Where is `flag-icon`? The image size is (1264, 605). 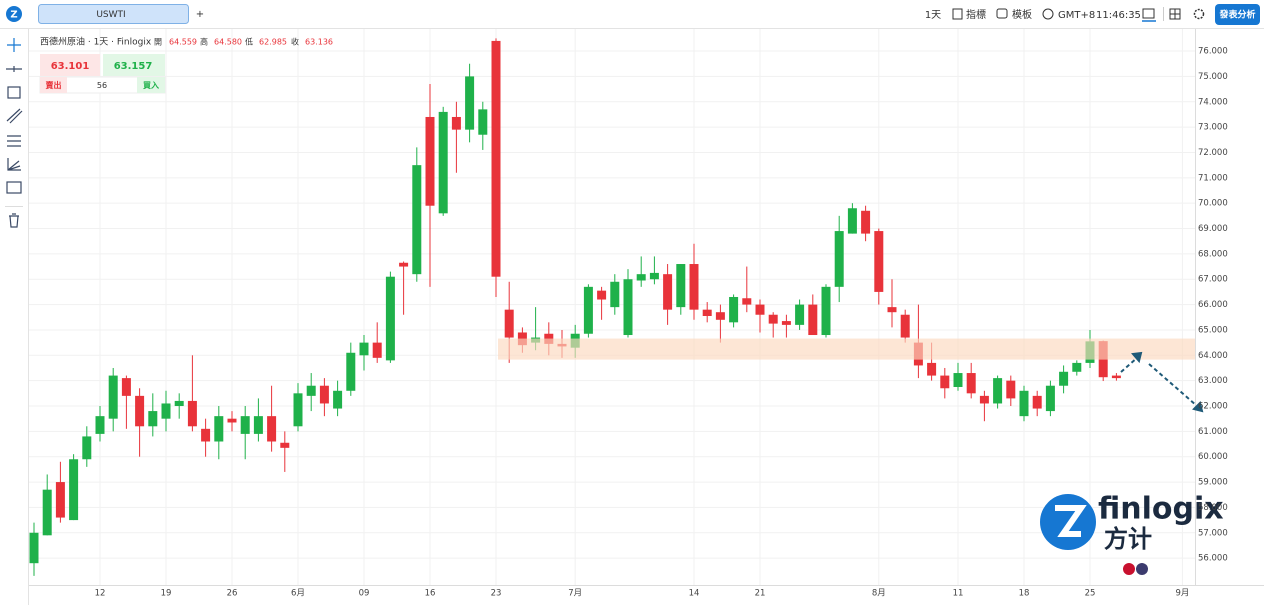
flag-icon is located at coordinates (1142, 569).